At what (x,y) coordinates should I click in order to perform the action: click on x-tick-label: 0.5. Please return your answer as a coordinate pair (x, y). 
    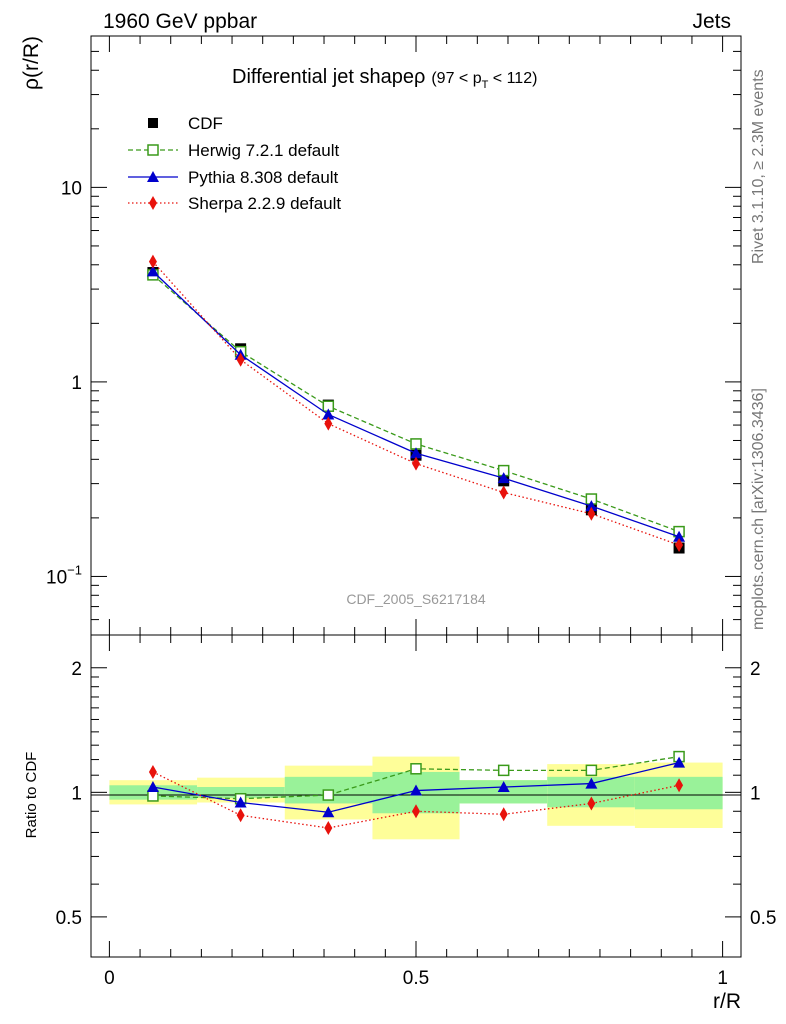
    Looking at the image, I should click on (416, 978).